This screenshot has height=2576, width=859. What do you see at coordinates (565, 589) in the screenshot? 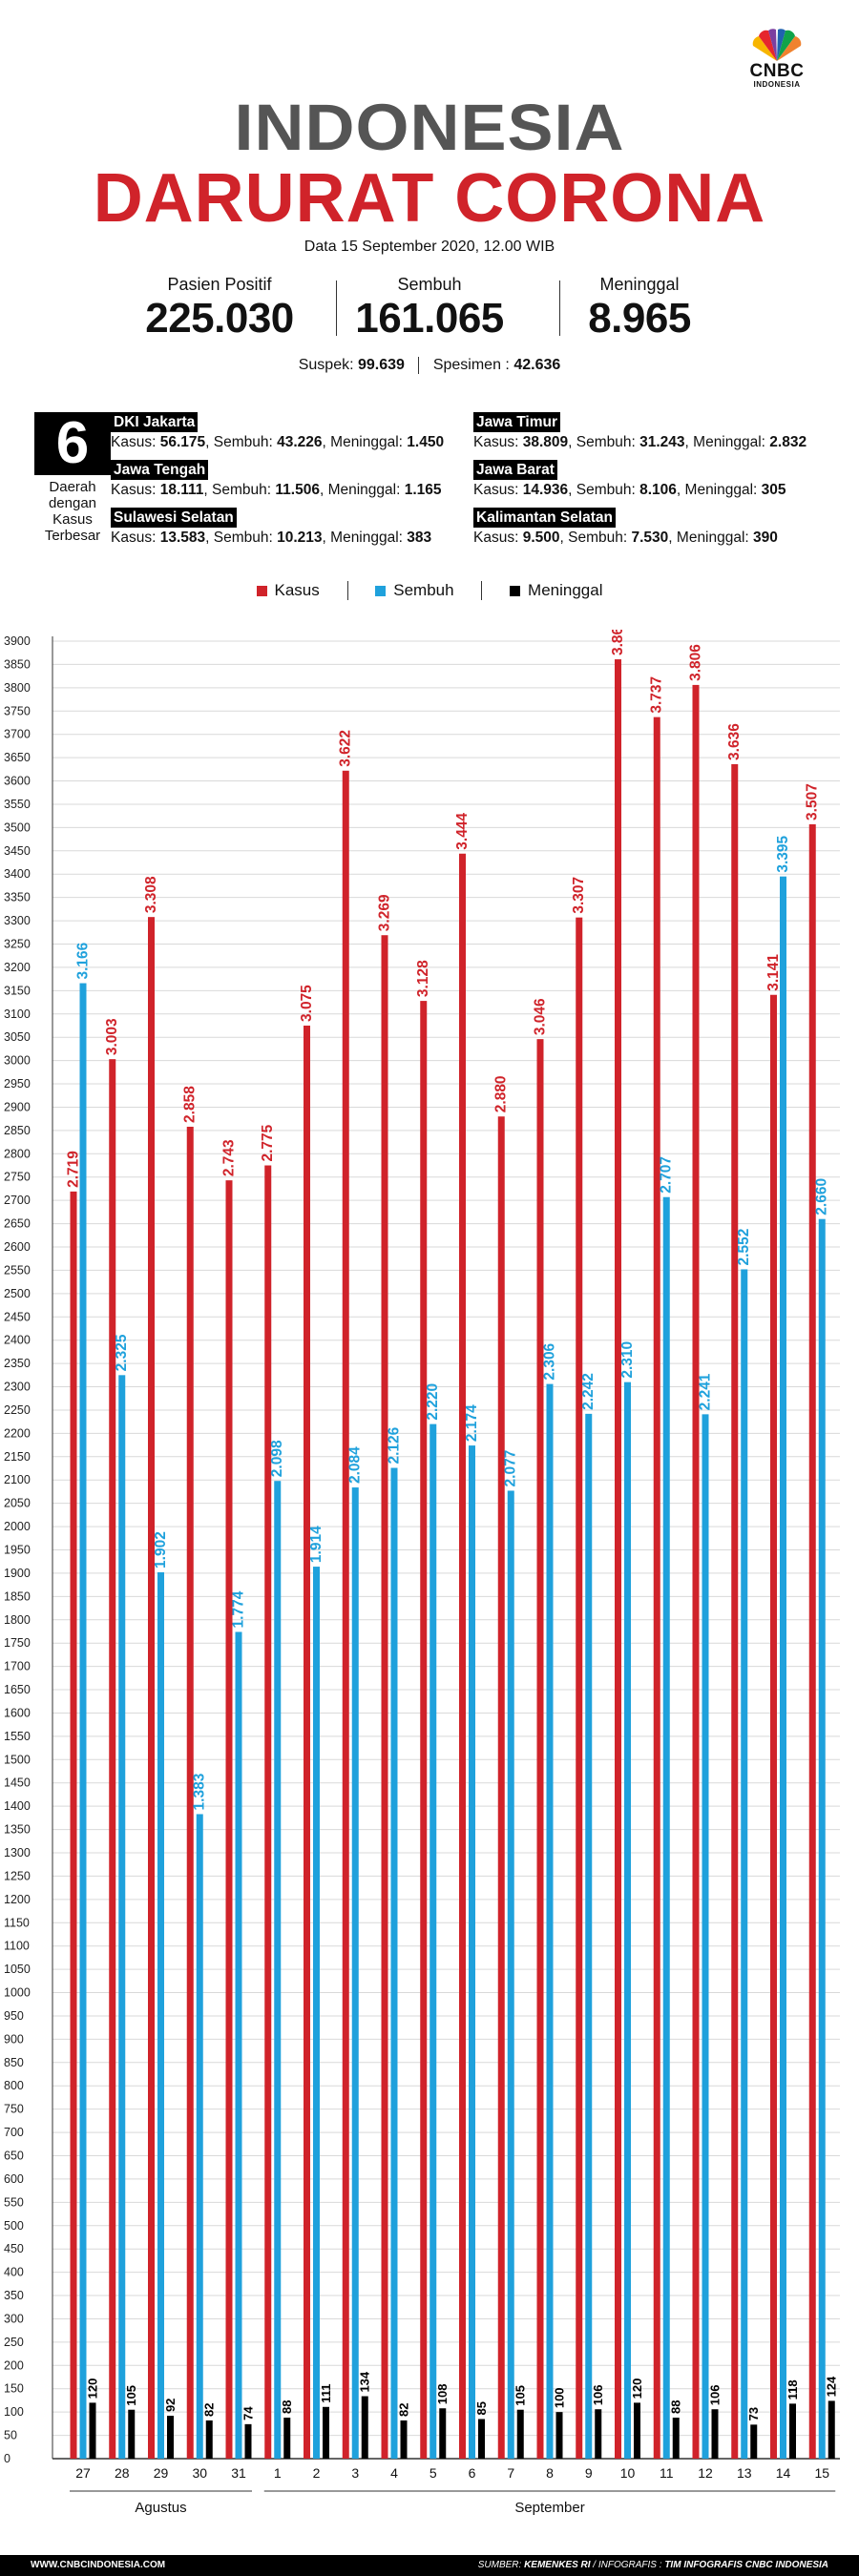
I see `legend-label: Meninggal` at bounding box center [565, 589].